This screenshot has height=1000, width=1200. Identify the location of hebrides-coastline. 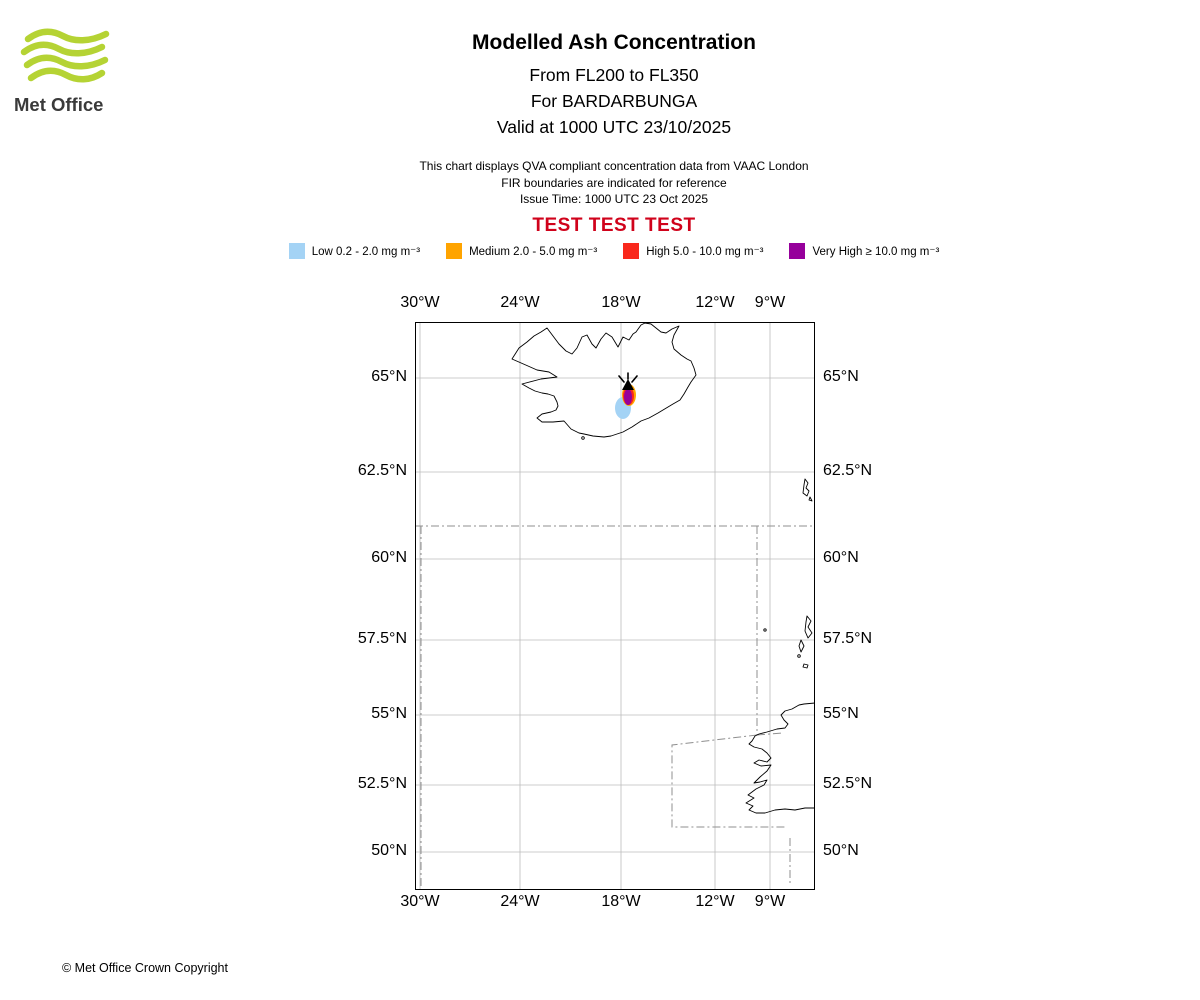
(805, 642).